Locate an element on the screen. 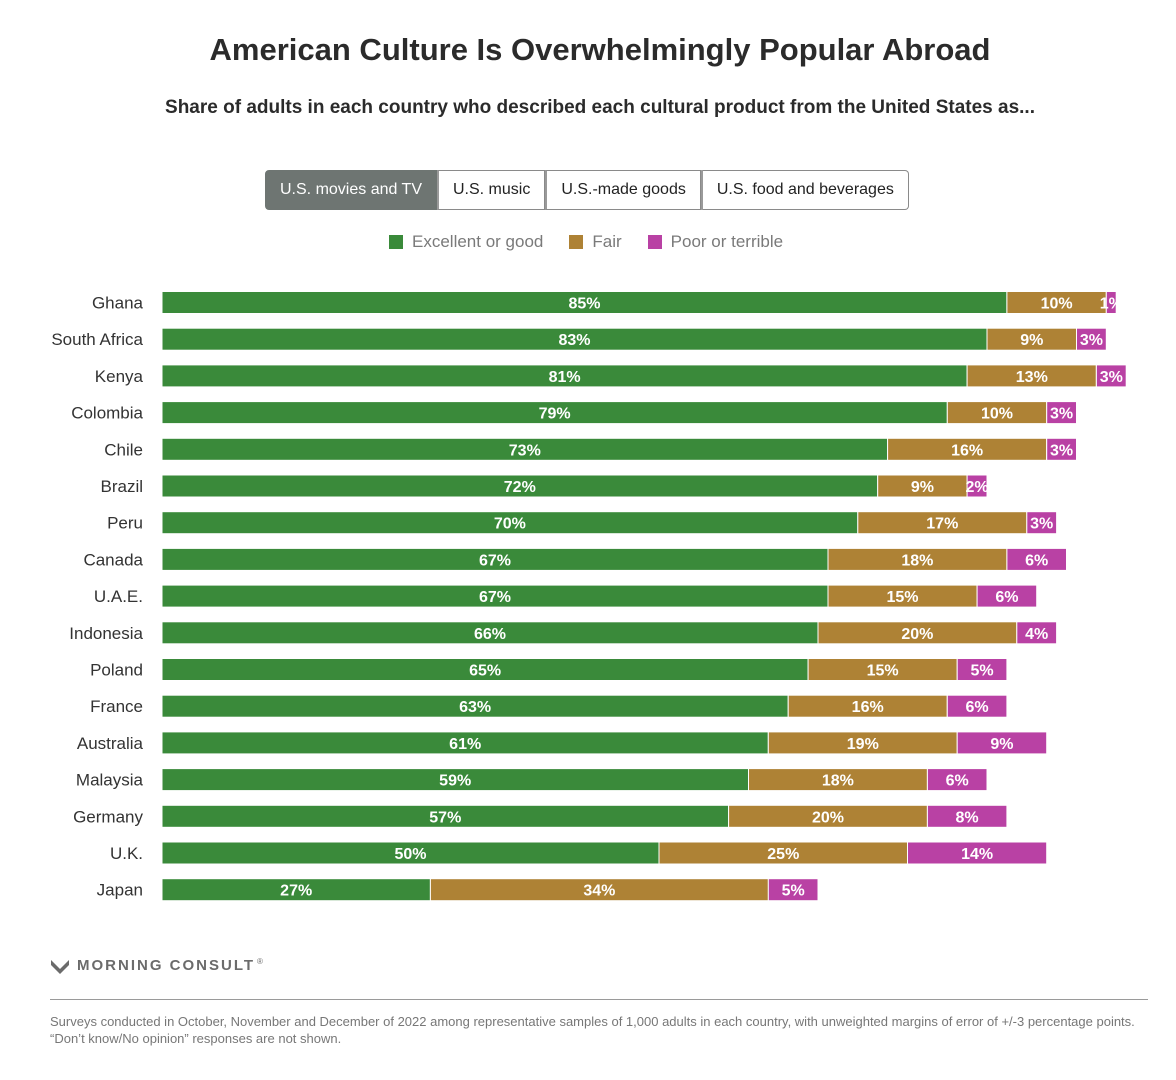 This screenshot has width=1176, height=1080. data-label: 79% is located at coordinates (555, 414).